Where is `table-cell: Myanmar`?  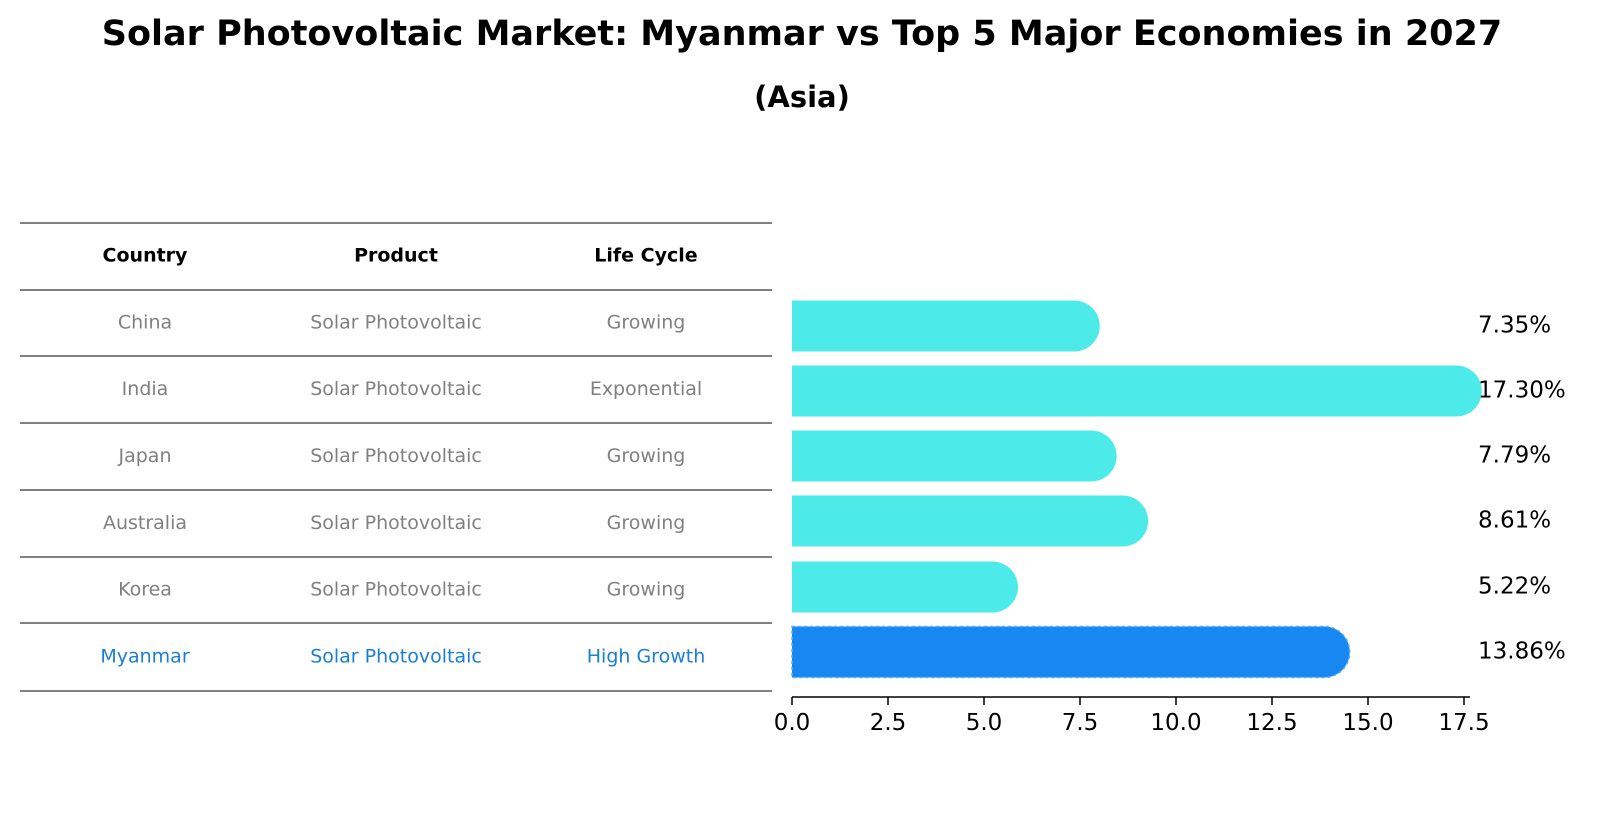 table-cell: Myanmar is located at coordinates (144, 657).